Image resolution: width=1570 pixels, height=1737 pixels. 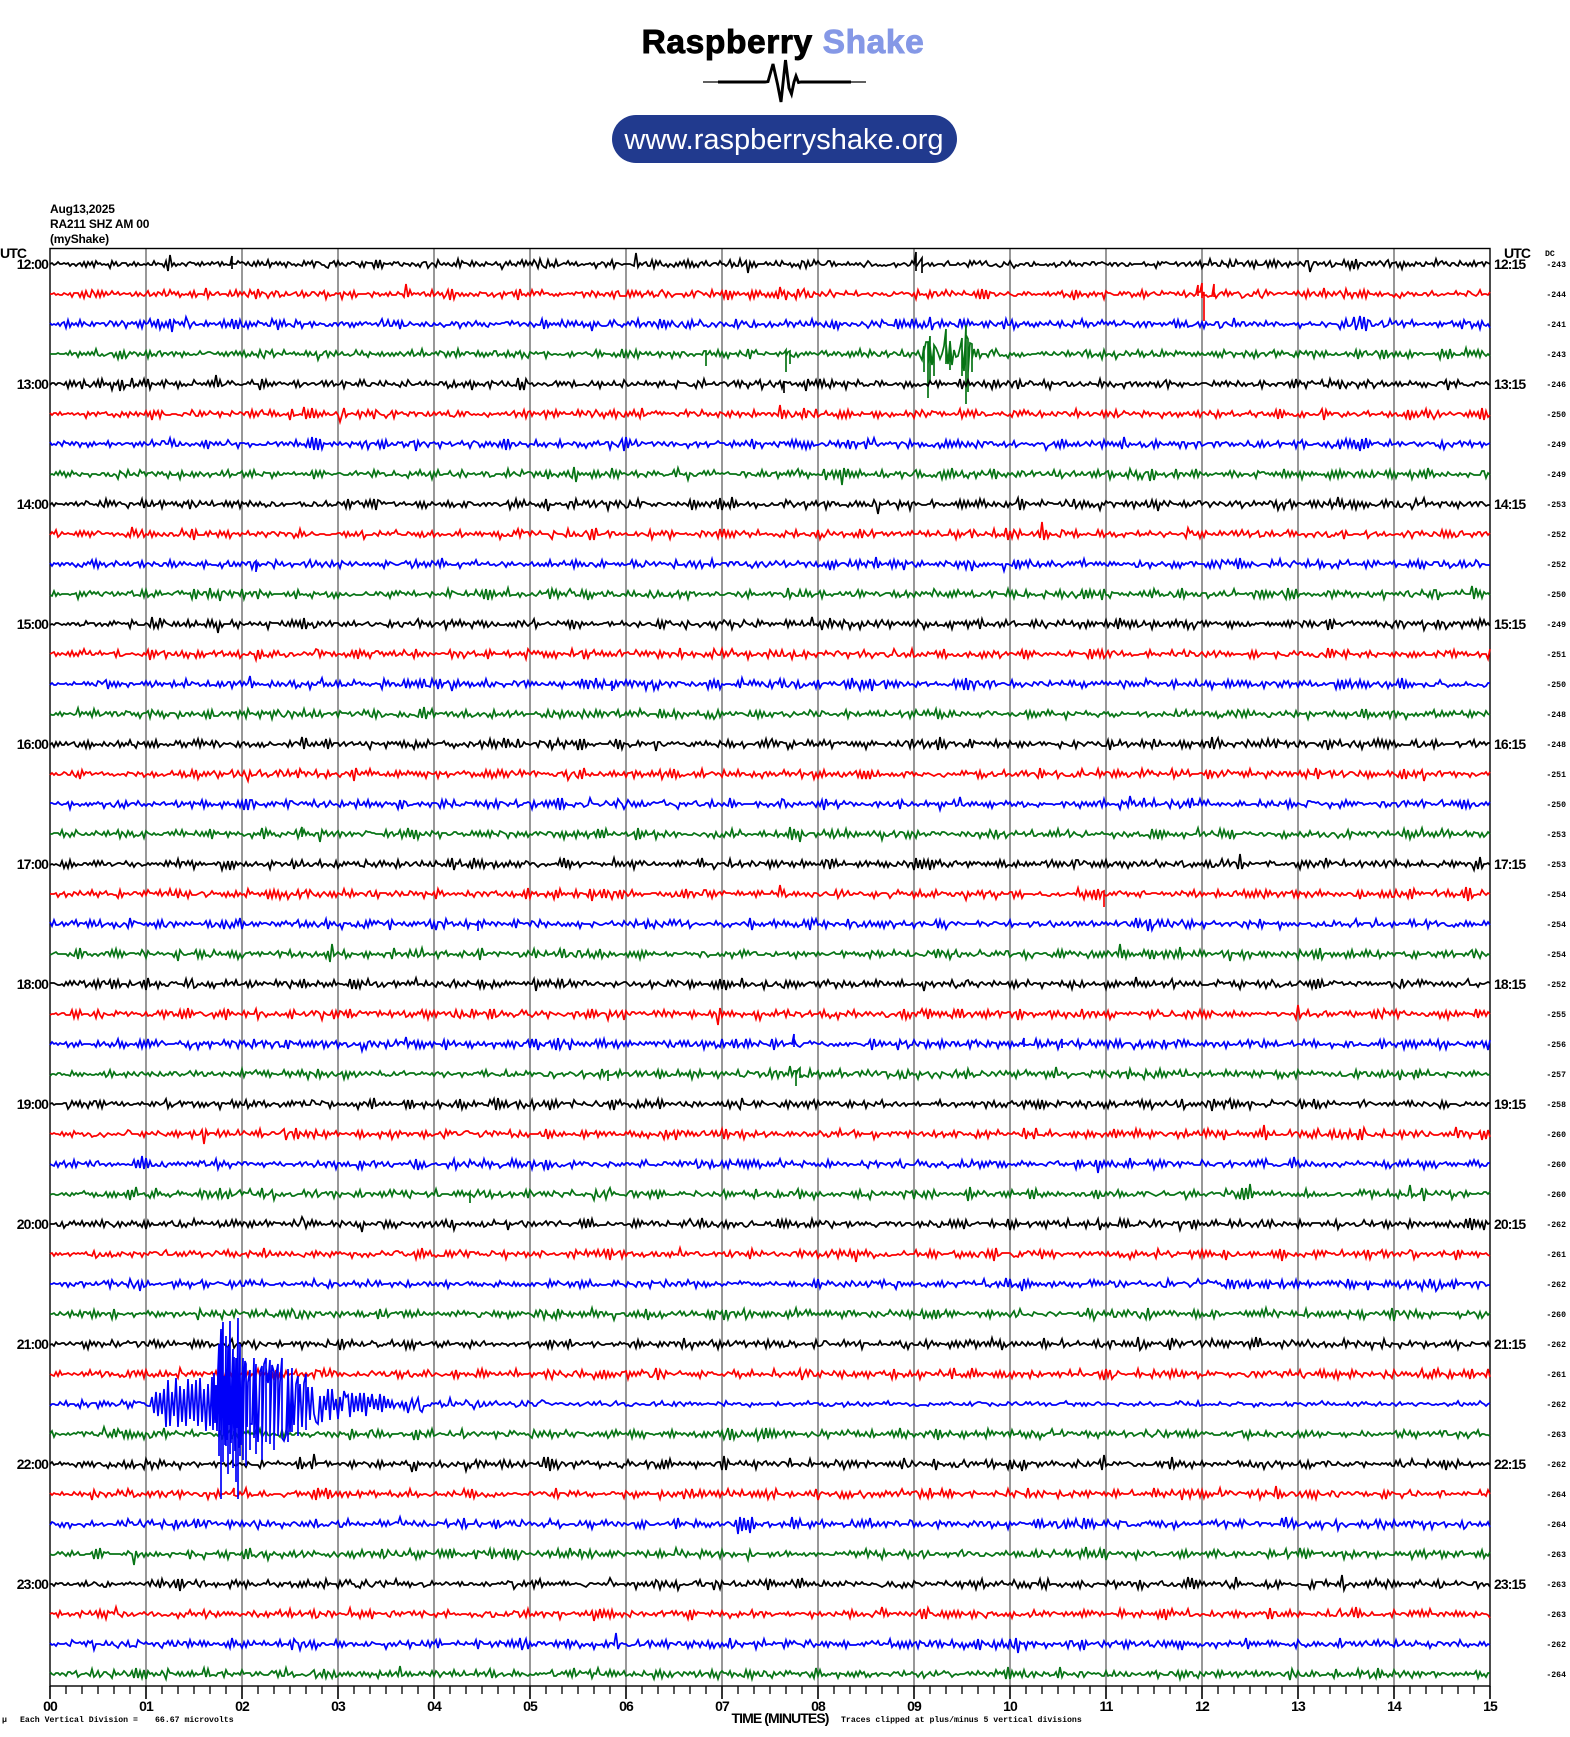 I want to click on svg-text: 12, so click(x=1202, y=1706).